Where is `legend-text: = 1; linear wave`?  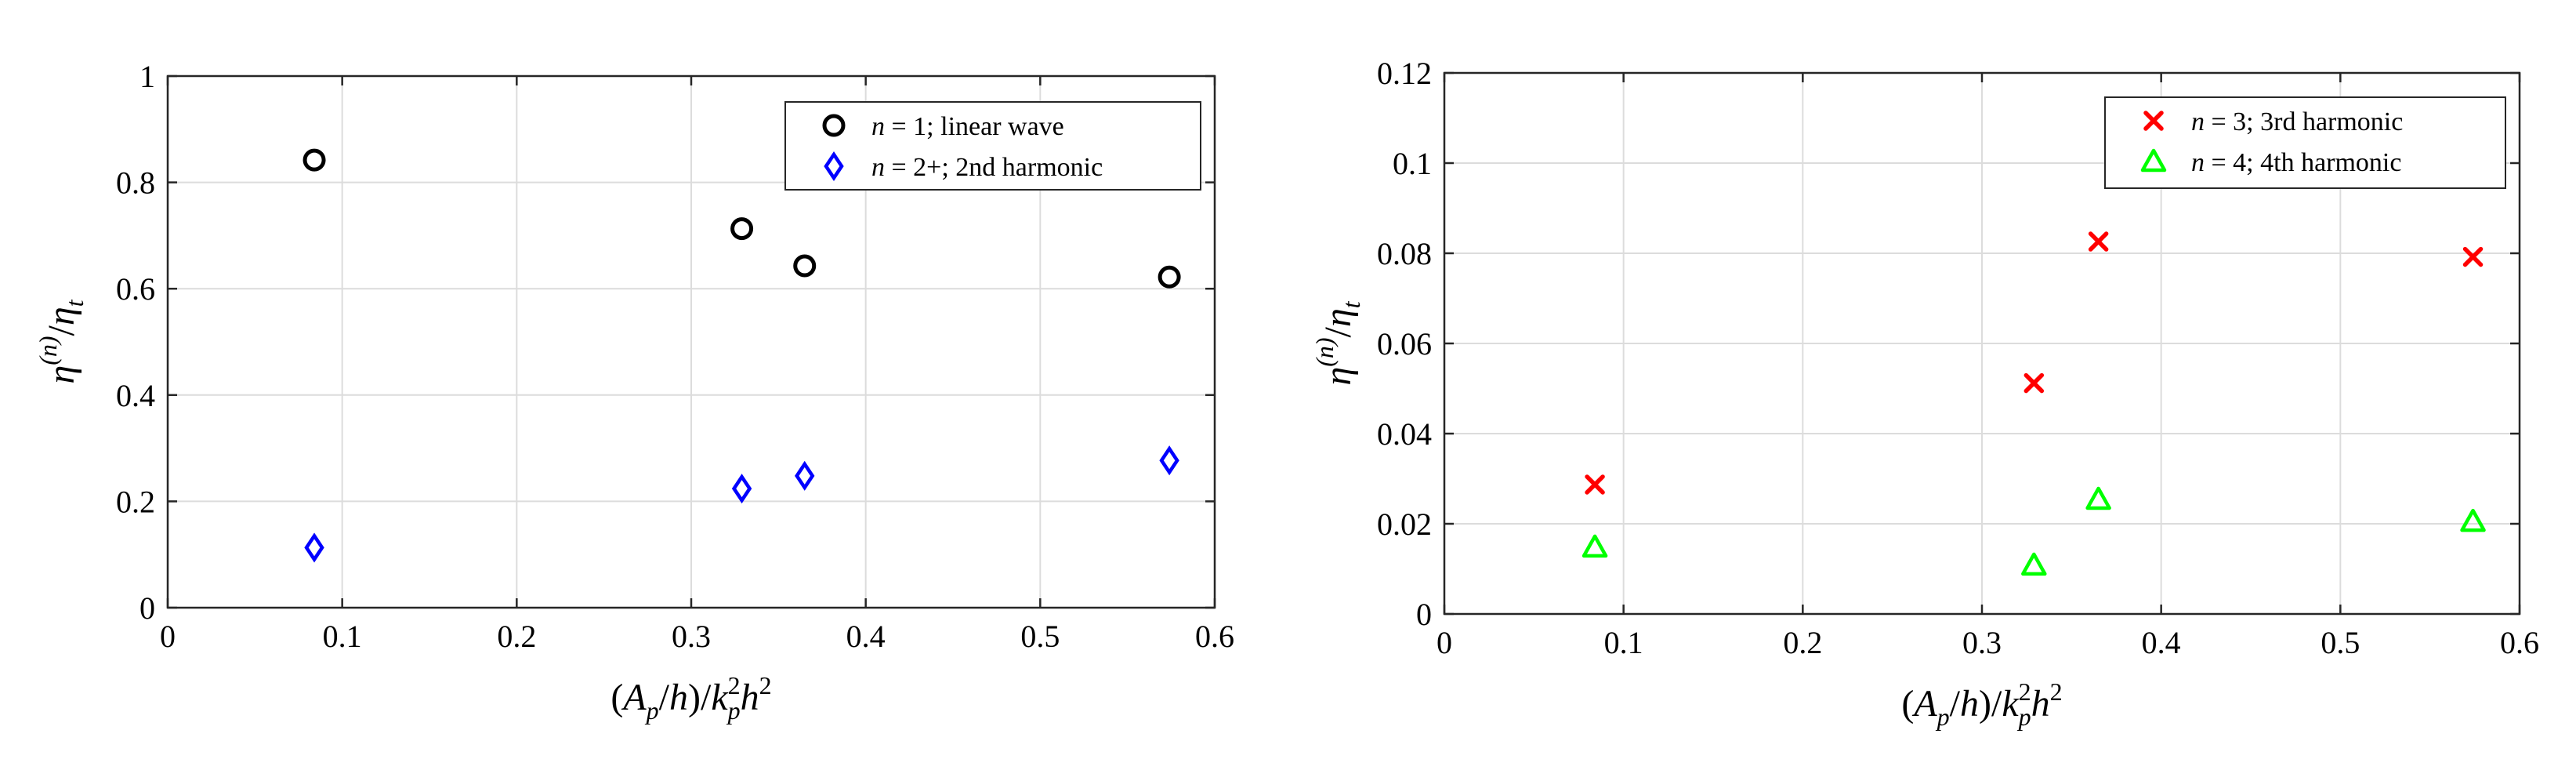
legend-text: = 1; linear wave is located at coordinates (974, 127).